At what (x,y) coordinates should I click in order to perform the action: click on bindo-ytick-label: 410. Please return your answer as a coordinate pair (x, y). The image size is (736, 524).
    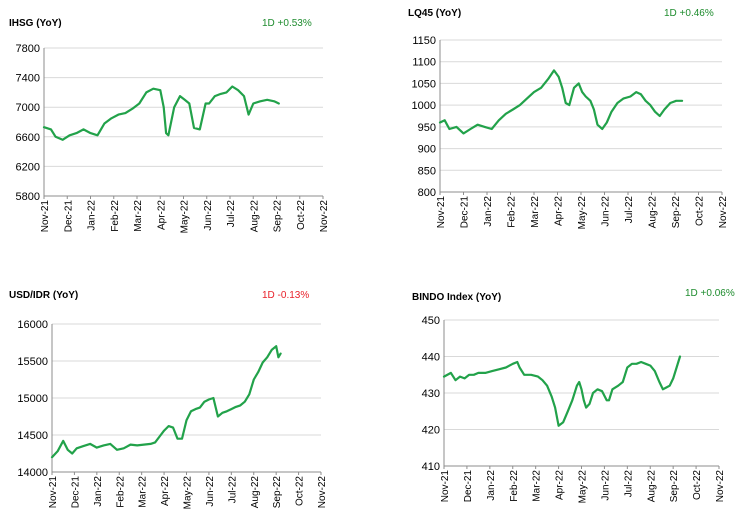
    Looking at the image, I should click on (431, 467).